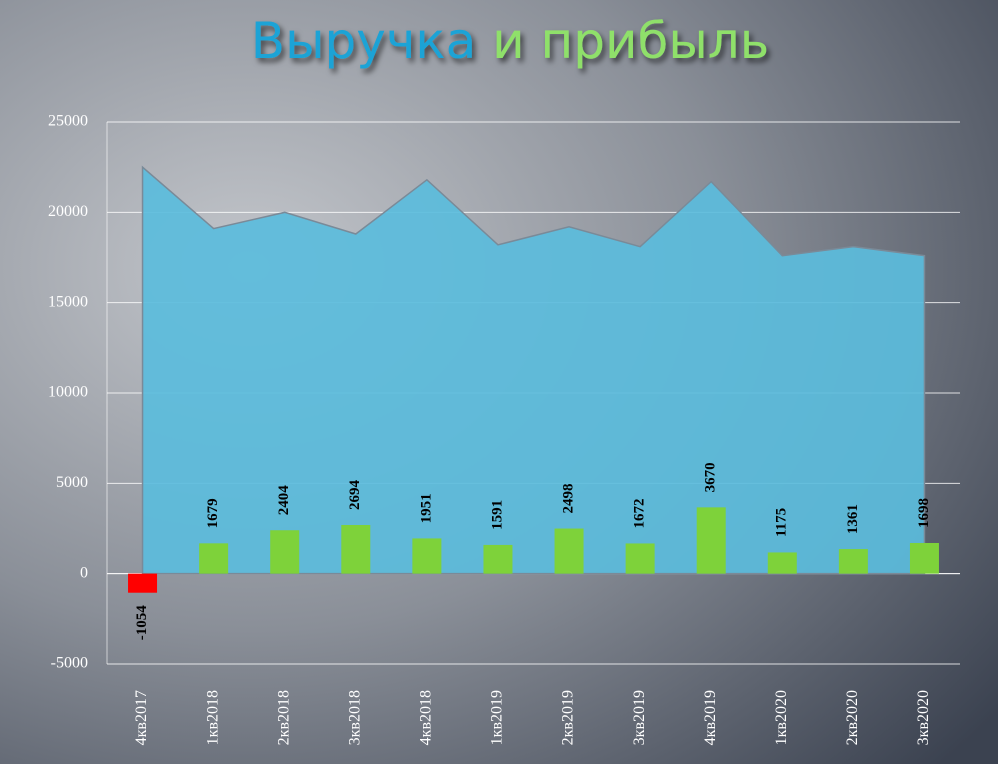 The height and width of the screenshot is (764, 998). I want to click on x-tick-label: 4кв2018, so click(426, 717).